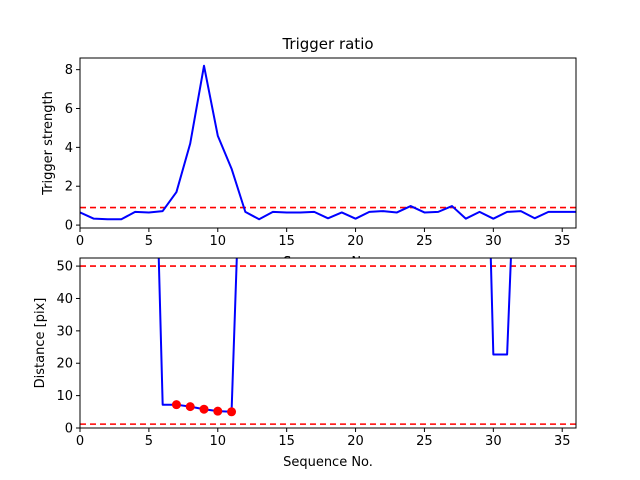 The image size is (640, 480). What do you see at coordinates (69, 109) in the screenshot?
I see `y-tick-label: 6` at bounding box center [69, 109].